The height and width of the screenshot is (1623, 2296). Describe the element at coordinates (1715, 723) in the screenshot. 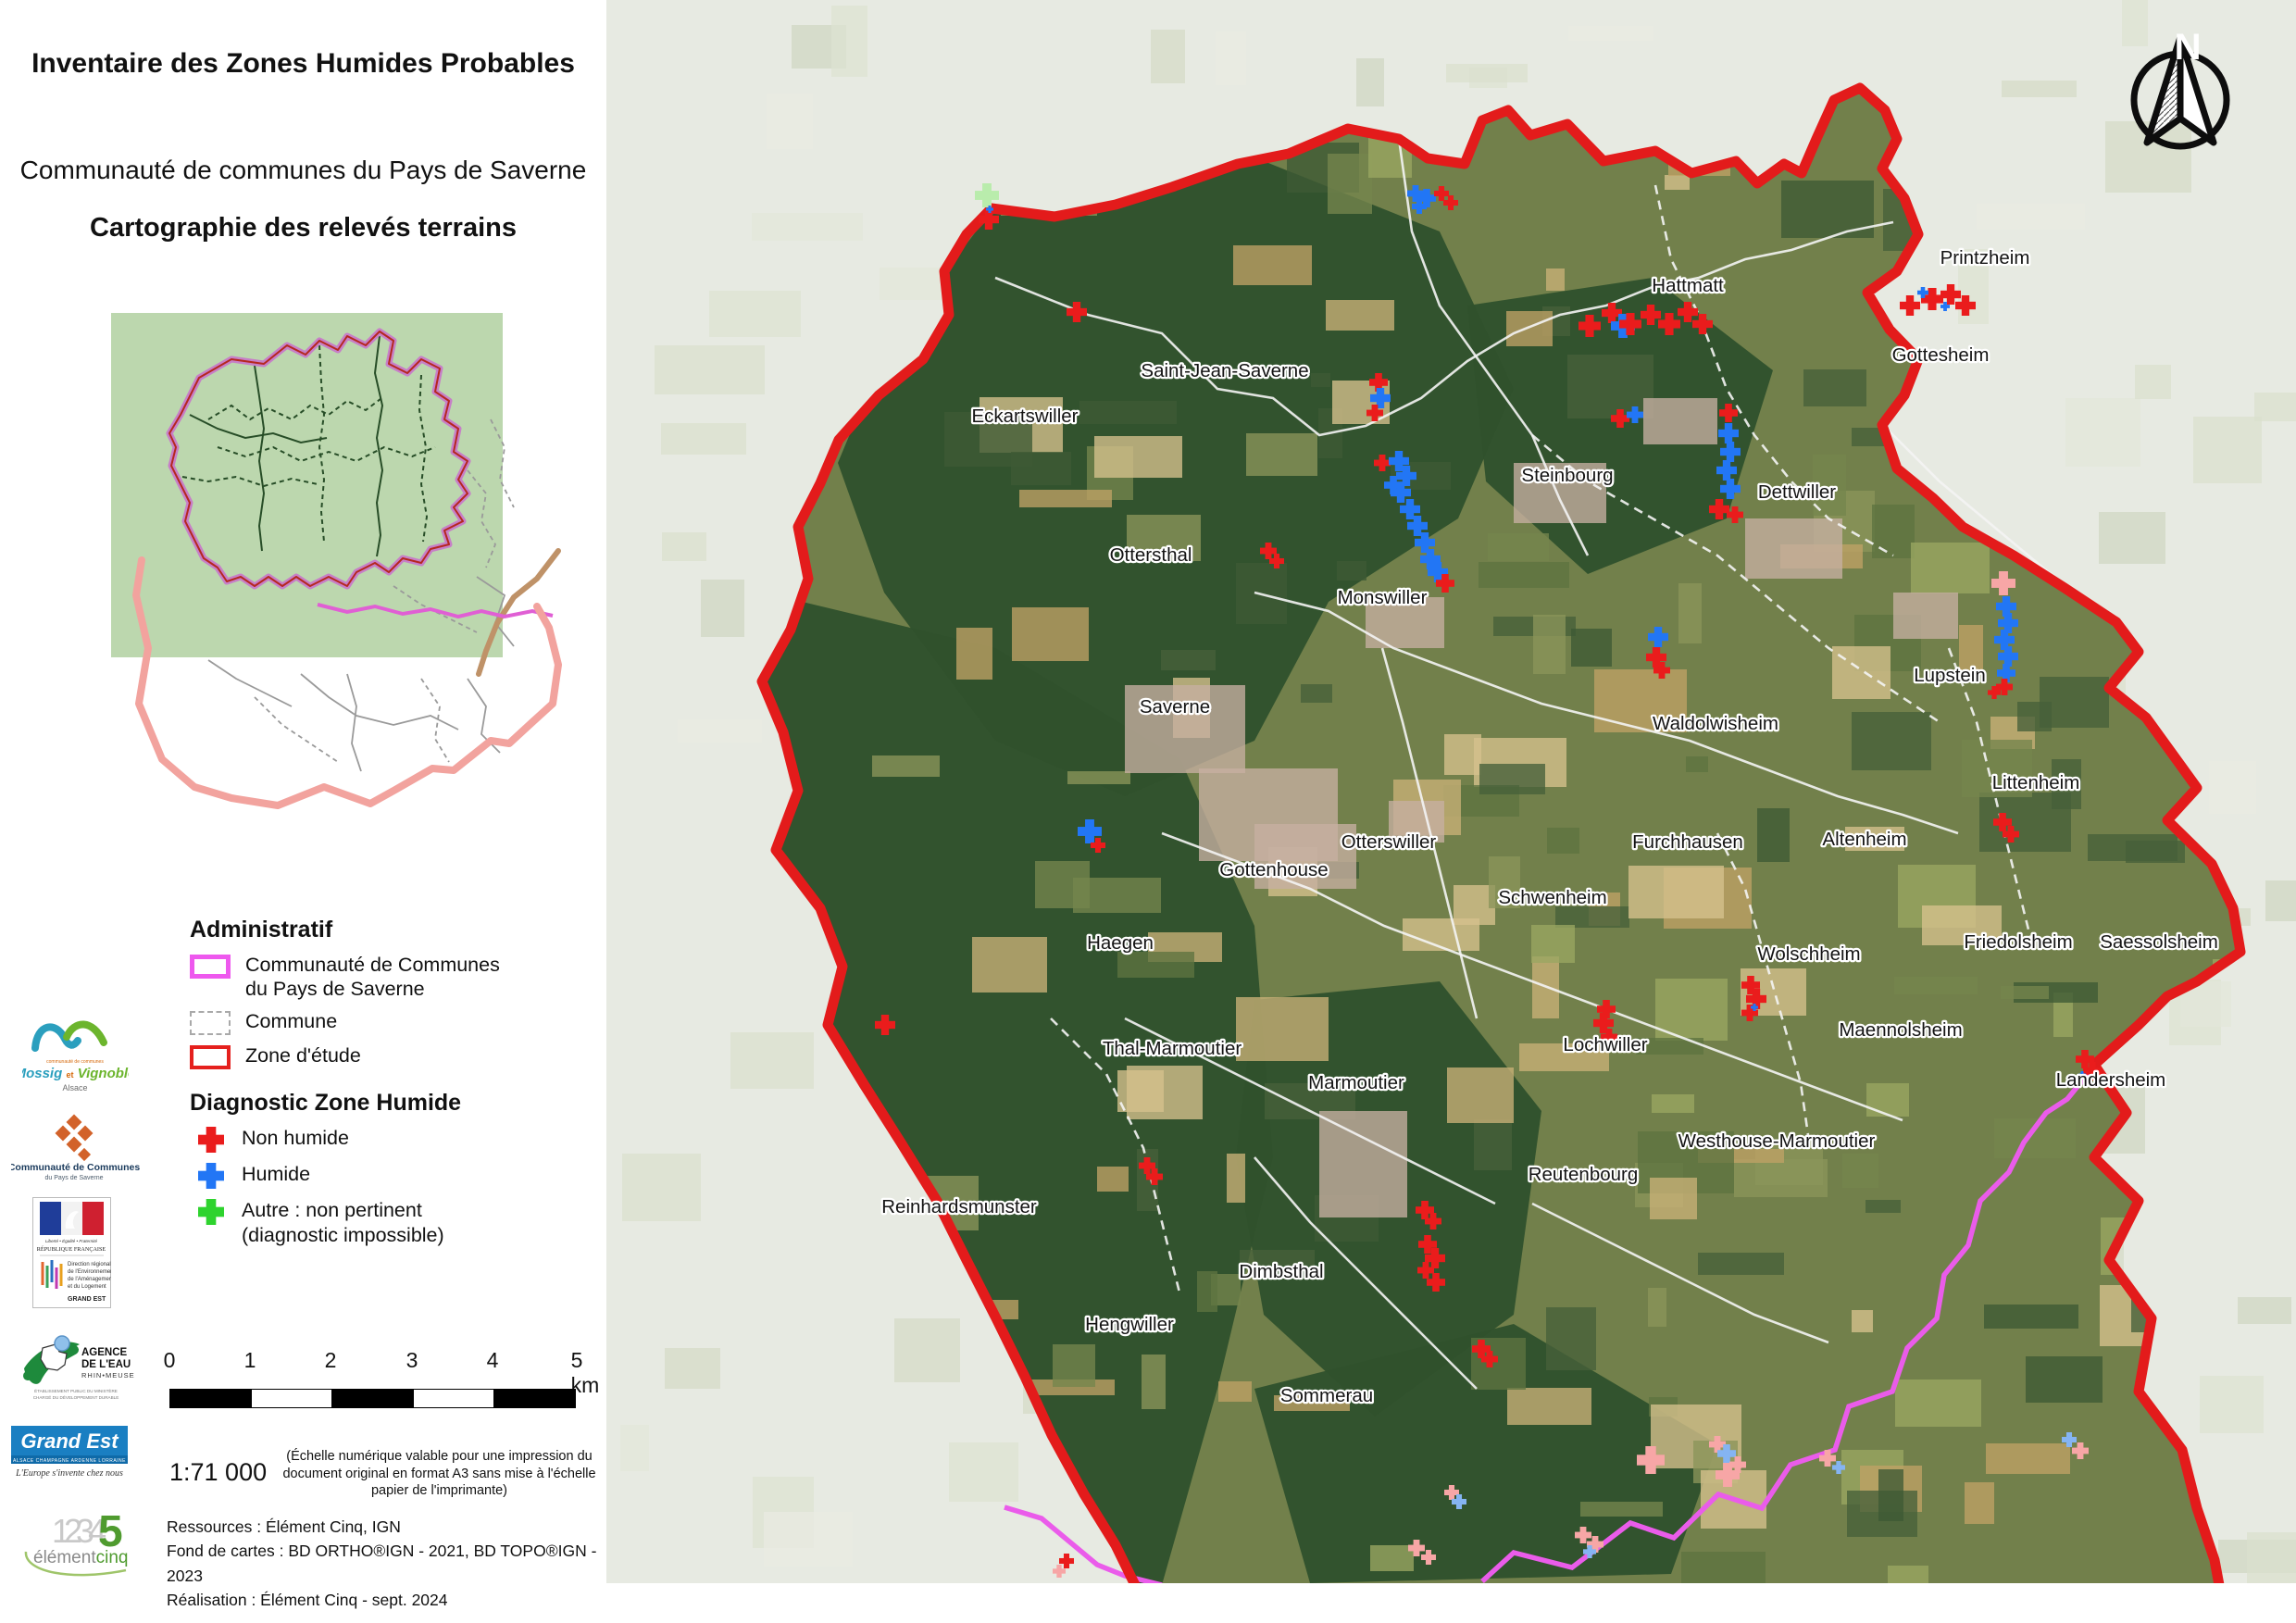

I see `commune-label: Waldolwisheim` at that location.